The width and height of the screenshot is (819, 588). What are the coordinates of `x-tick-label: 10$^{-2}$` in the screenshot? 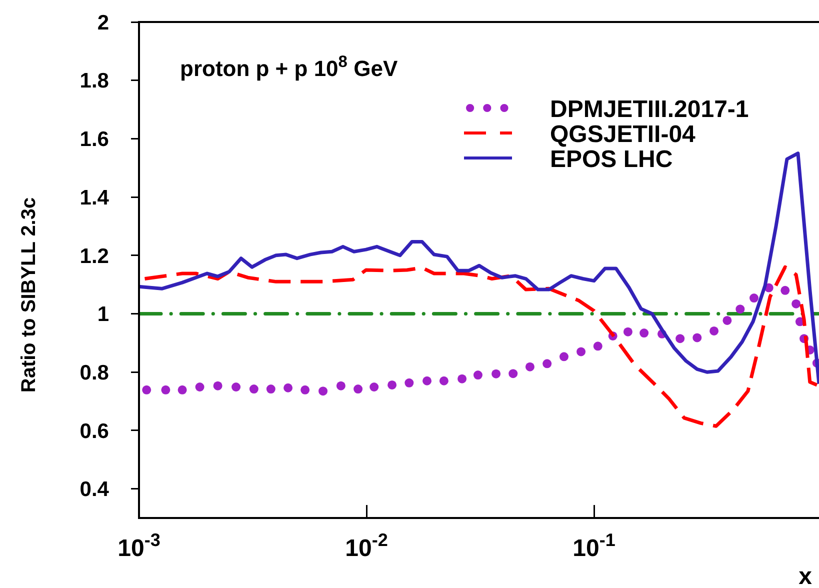 It's located at (366, 546).